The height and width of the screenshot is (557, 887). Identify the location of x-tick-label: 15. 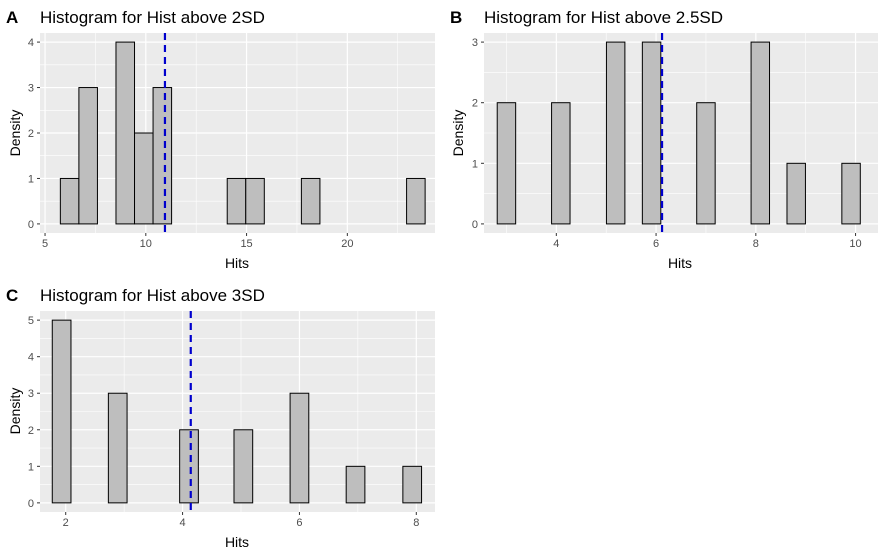
(246, 244).